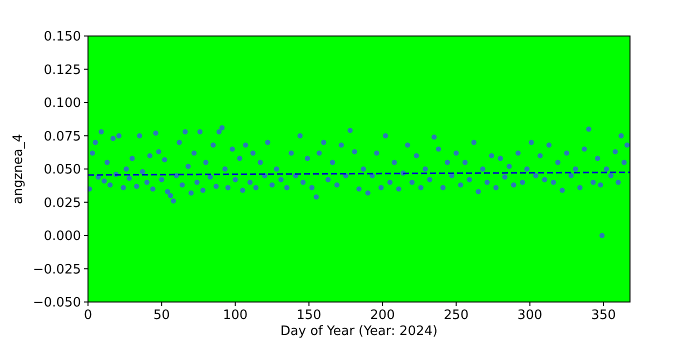 The image size is (700, 350). Describe the element at coordinates (56, 303) in the screenshot. I see `y-tick-label: −0.050` at that location.